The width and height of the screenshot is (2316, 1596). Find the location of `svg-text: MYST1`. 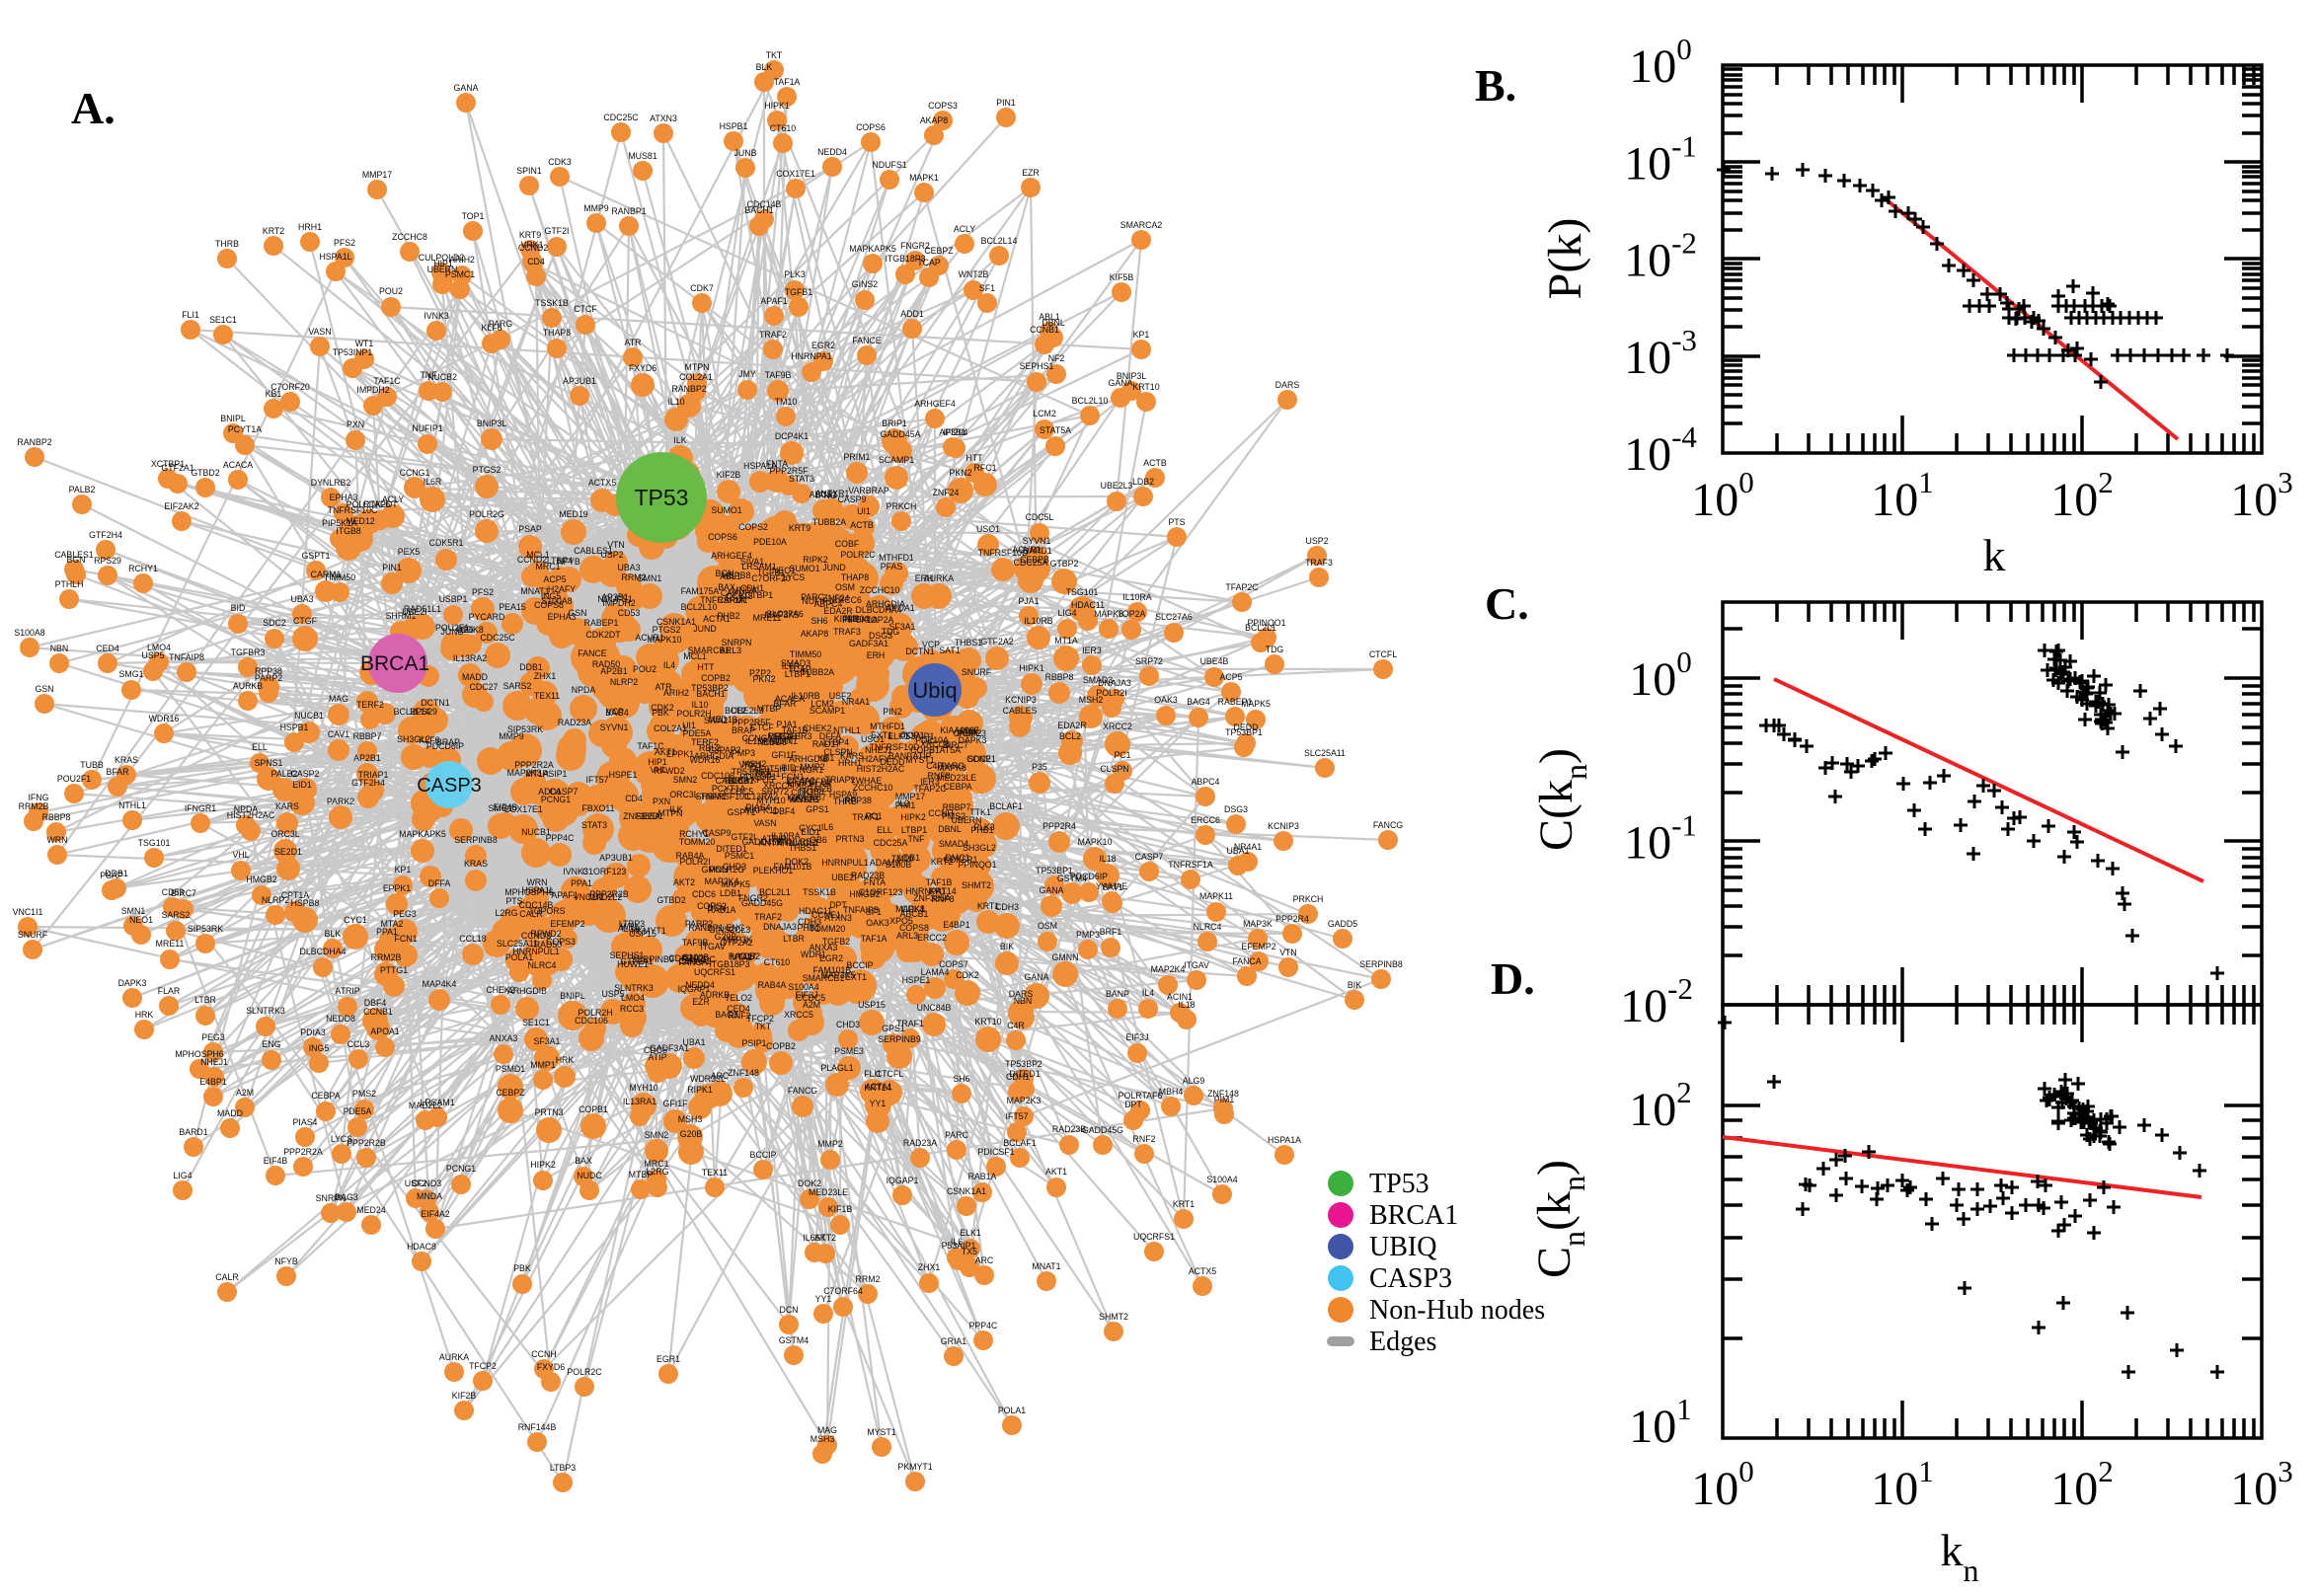

svg-text: MYST1 is located at coordinates (881, 1432).